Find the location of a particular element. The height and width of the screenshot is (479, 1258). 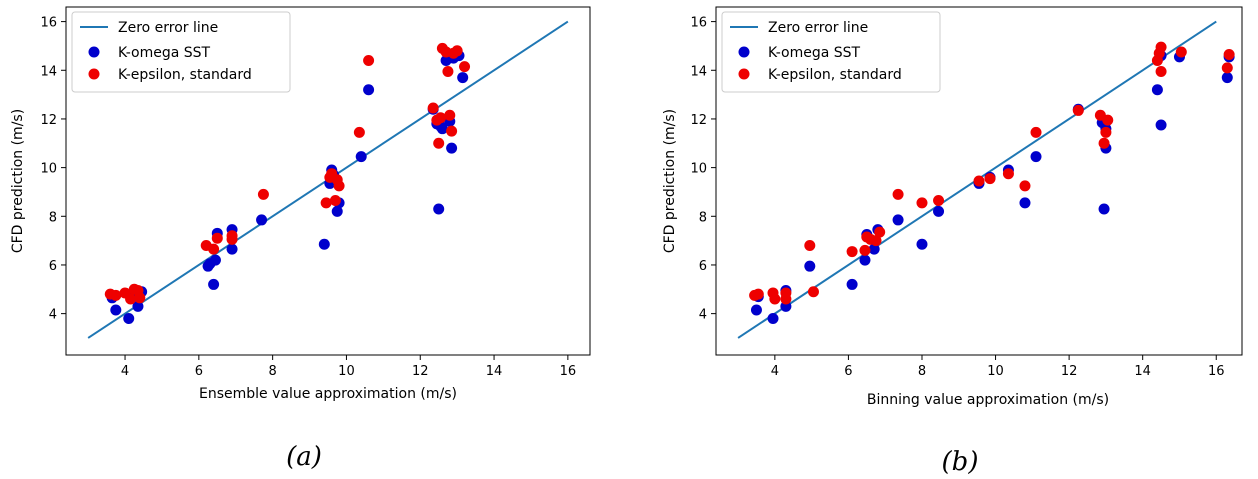

x-axis-label-a: Ensemble value approximation (m/s) is located at coordinates (328, 394).